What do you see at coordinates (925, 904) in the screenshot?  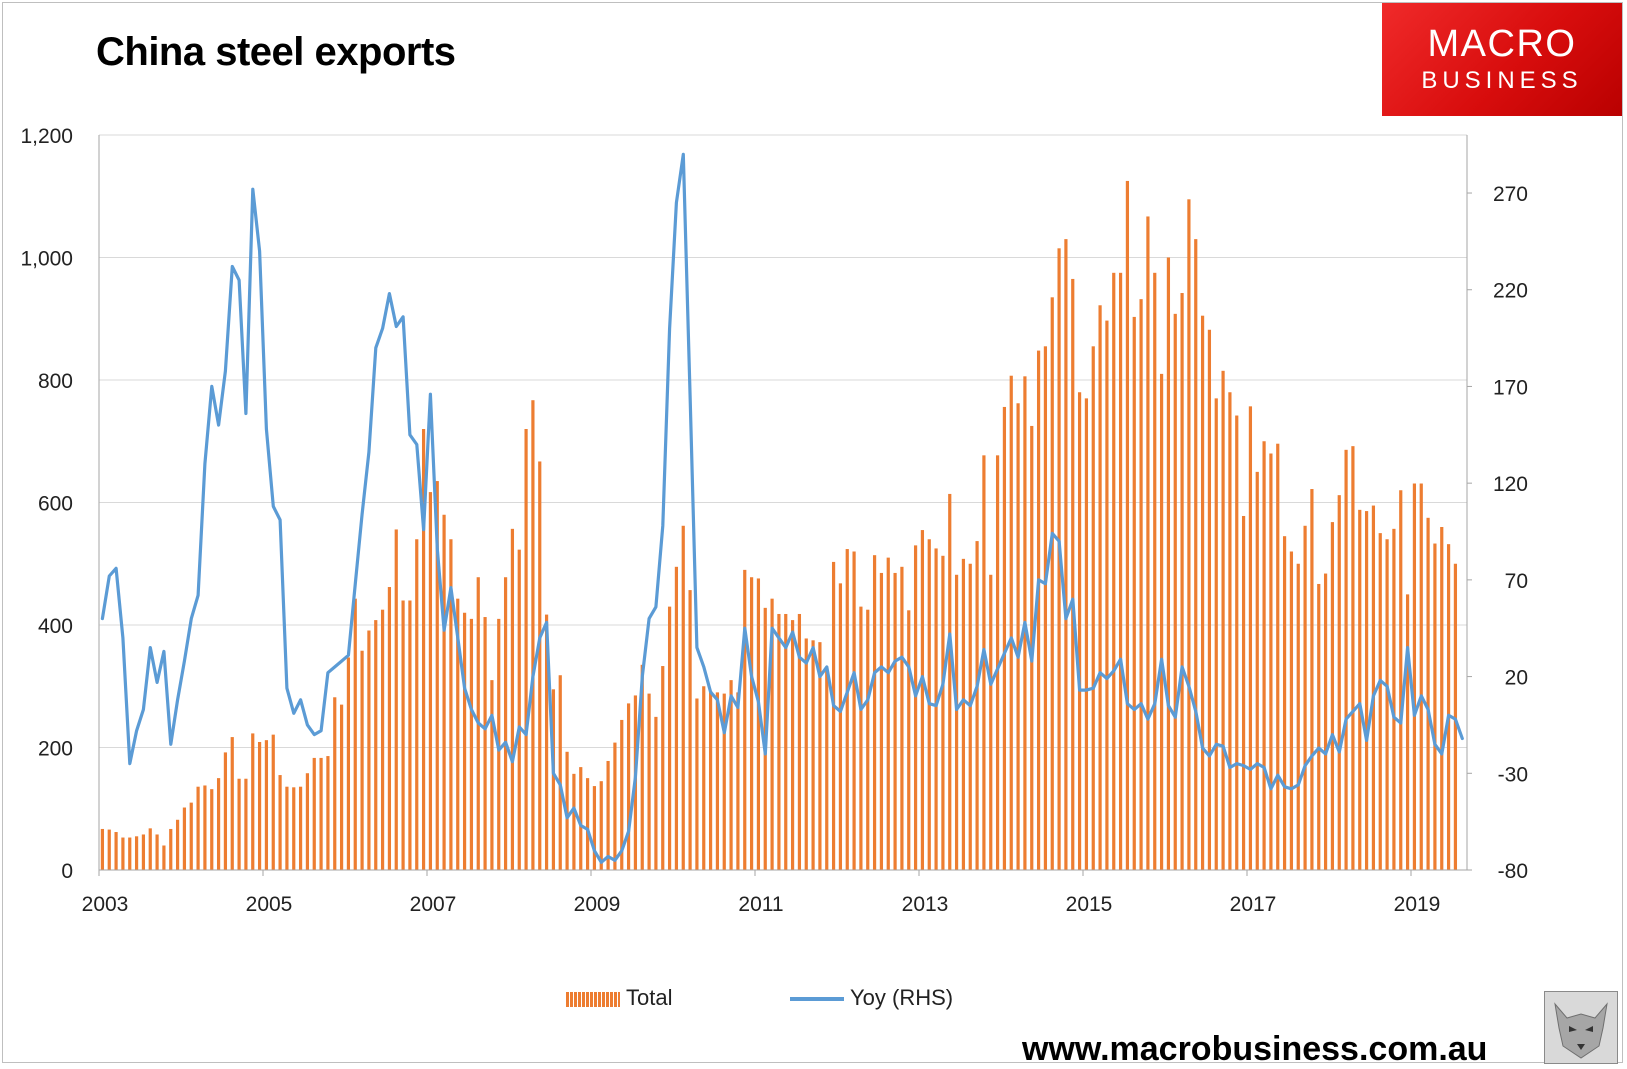 I see `x-tick-label: 2013` at bounding box center [925, 904].